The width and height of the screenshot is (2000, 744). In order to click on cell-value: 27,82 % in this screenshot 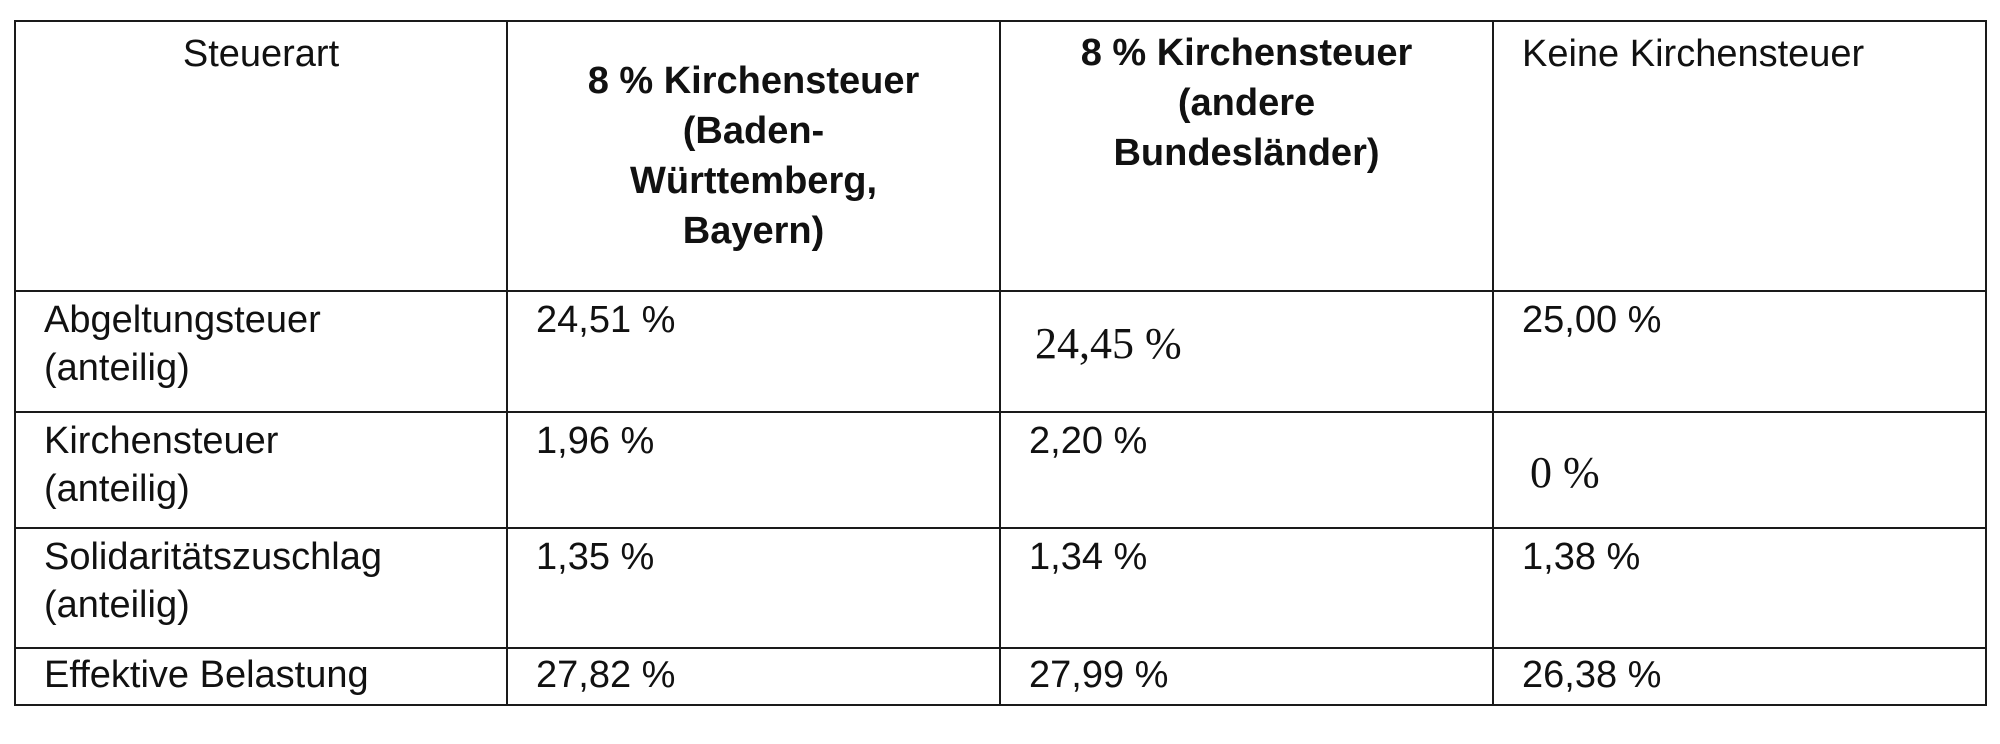, I will do `click(753, 676)`.